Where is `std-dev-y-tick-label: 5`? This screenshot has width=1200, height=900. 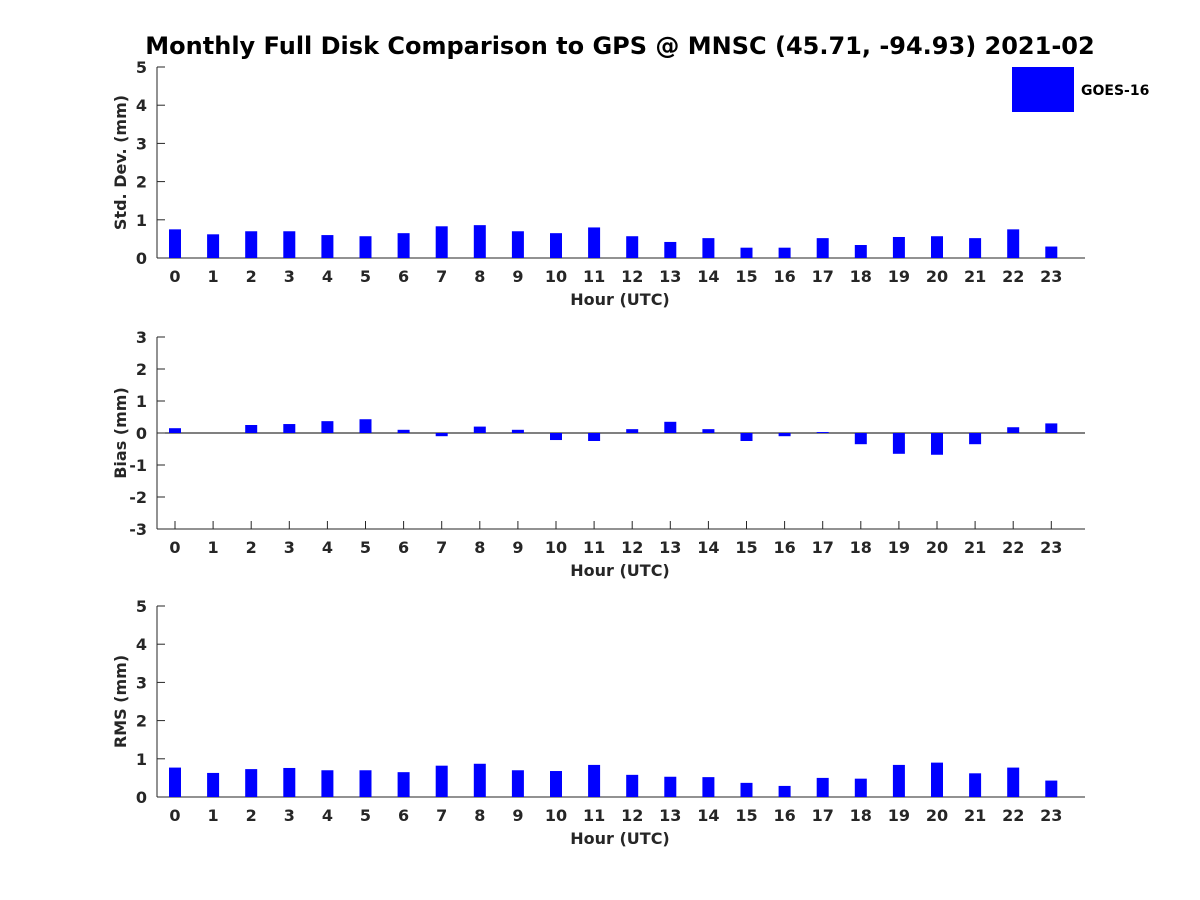 std-dev-y-tick-label: 5 is located at coordinates (141, 67).